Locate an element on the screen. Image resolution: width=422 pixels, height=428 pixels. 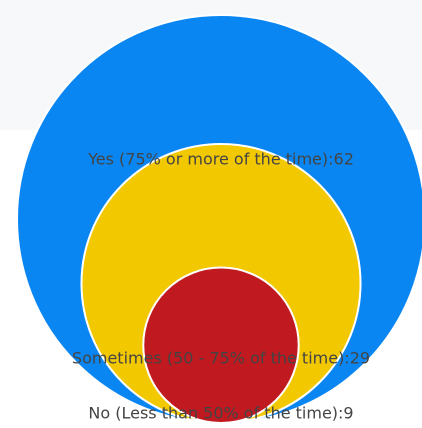
bubble-label-1: Sometimes (50 - 75% of the time):29 is located at coordinates (221, 358).